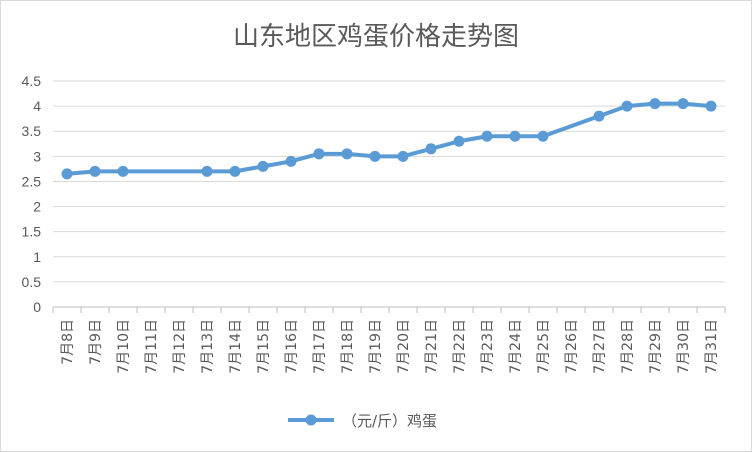 This screenshot has height=452, width=752. I want to click on x-tick-label: 7月25日, so click(544, 346).